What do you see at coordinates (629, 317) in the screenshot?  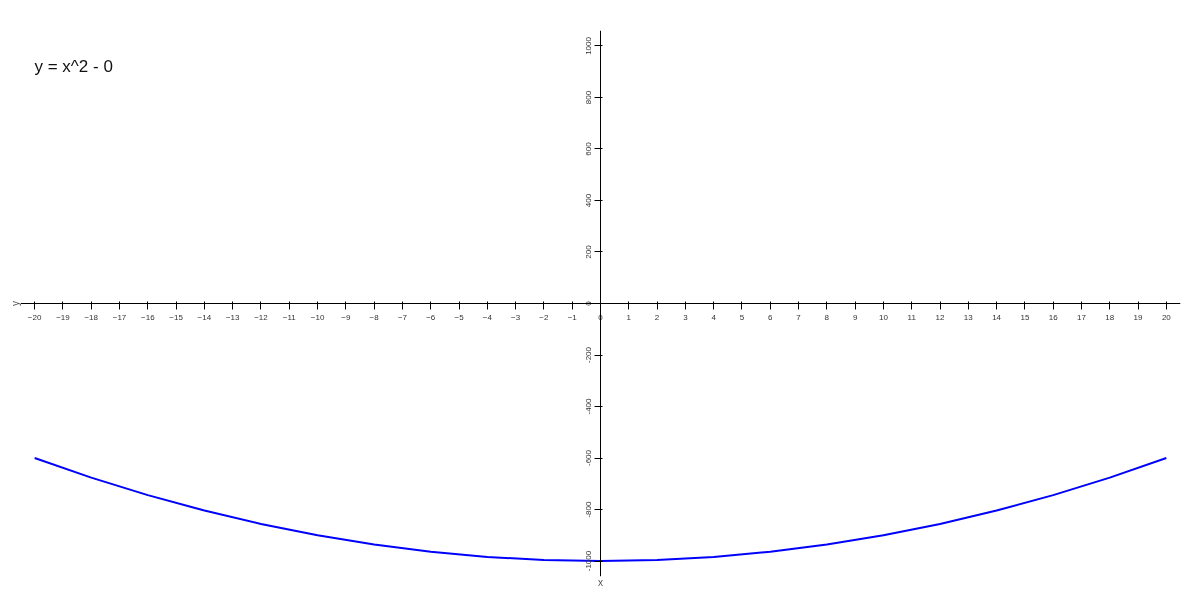 I see `x-tick-label: 1` at bounding box center [629, 317].